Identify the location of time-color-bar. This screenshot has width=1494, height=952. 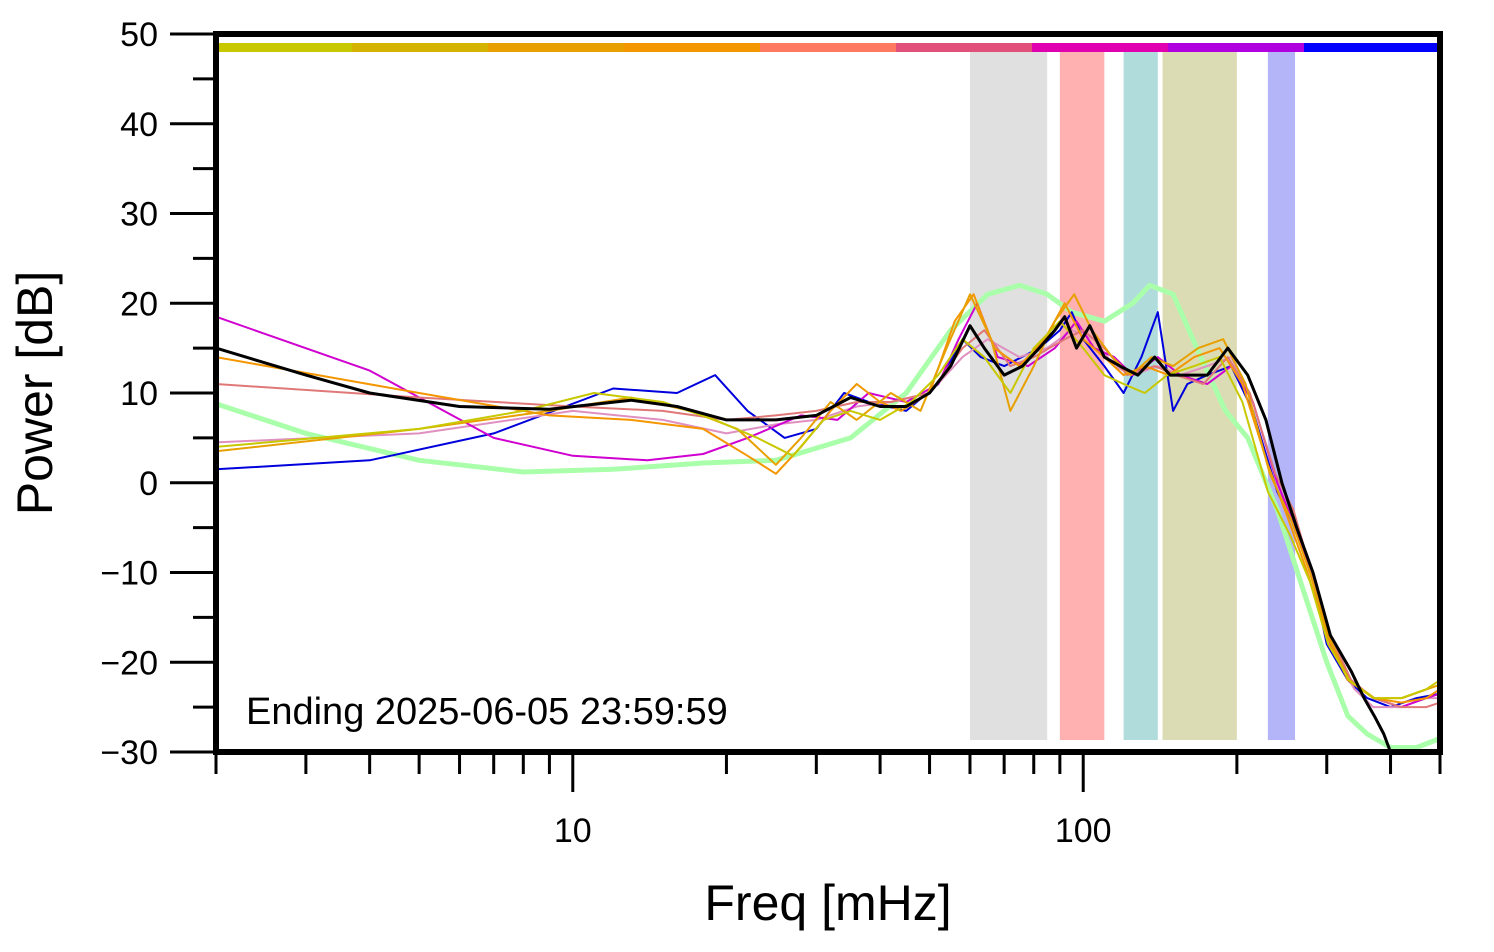
(828, 47).